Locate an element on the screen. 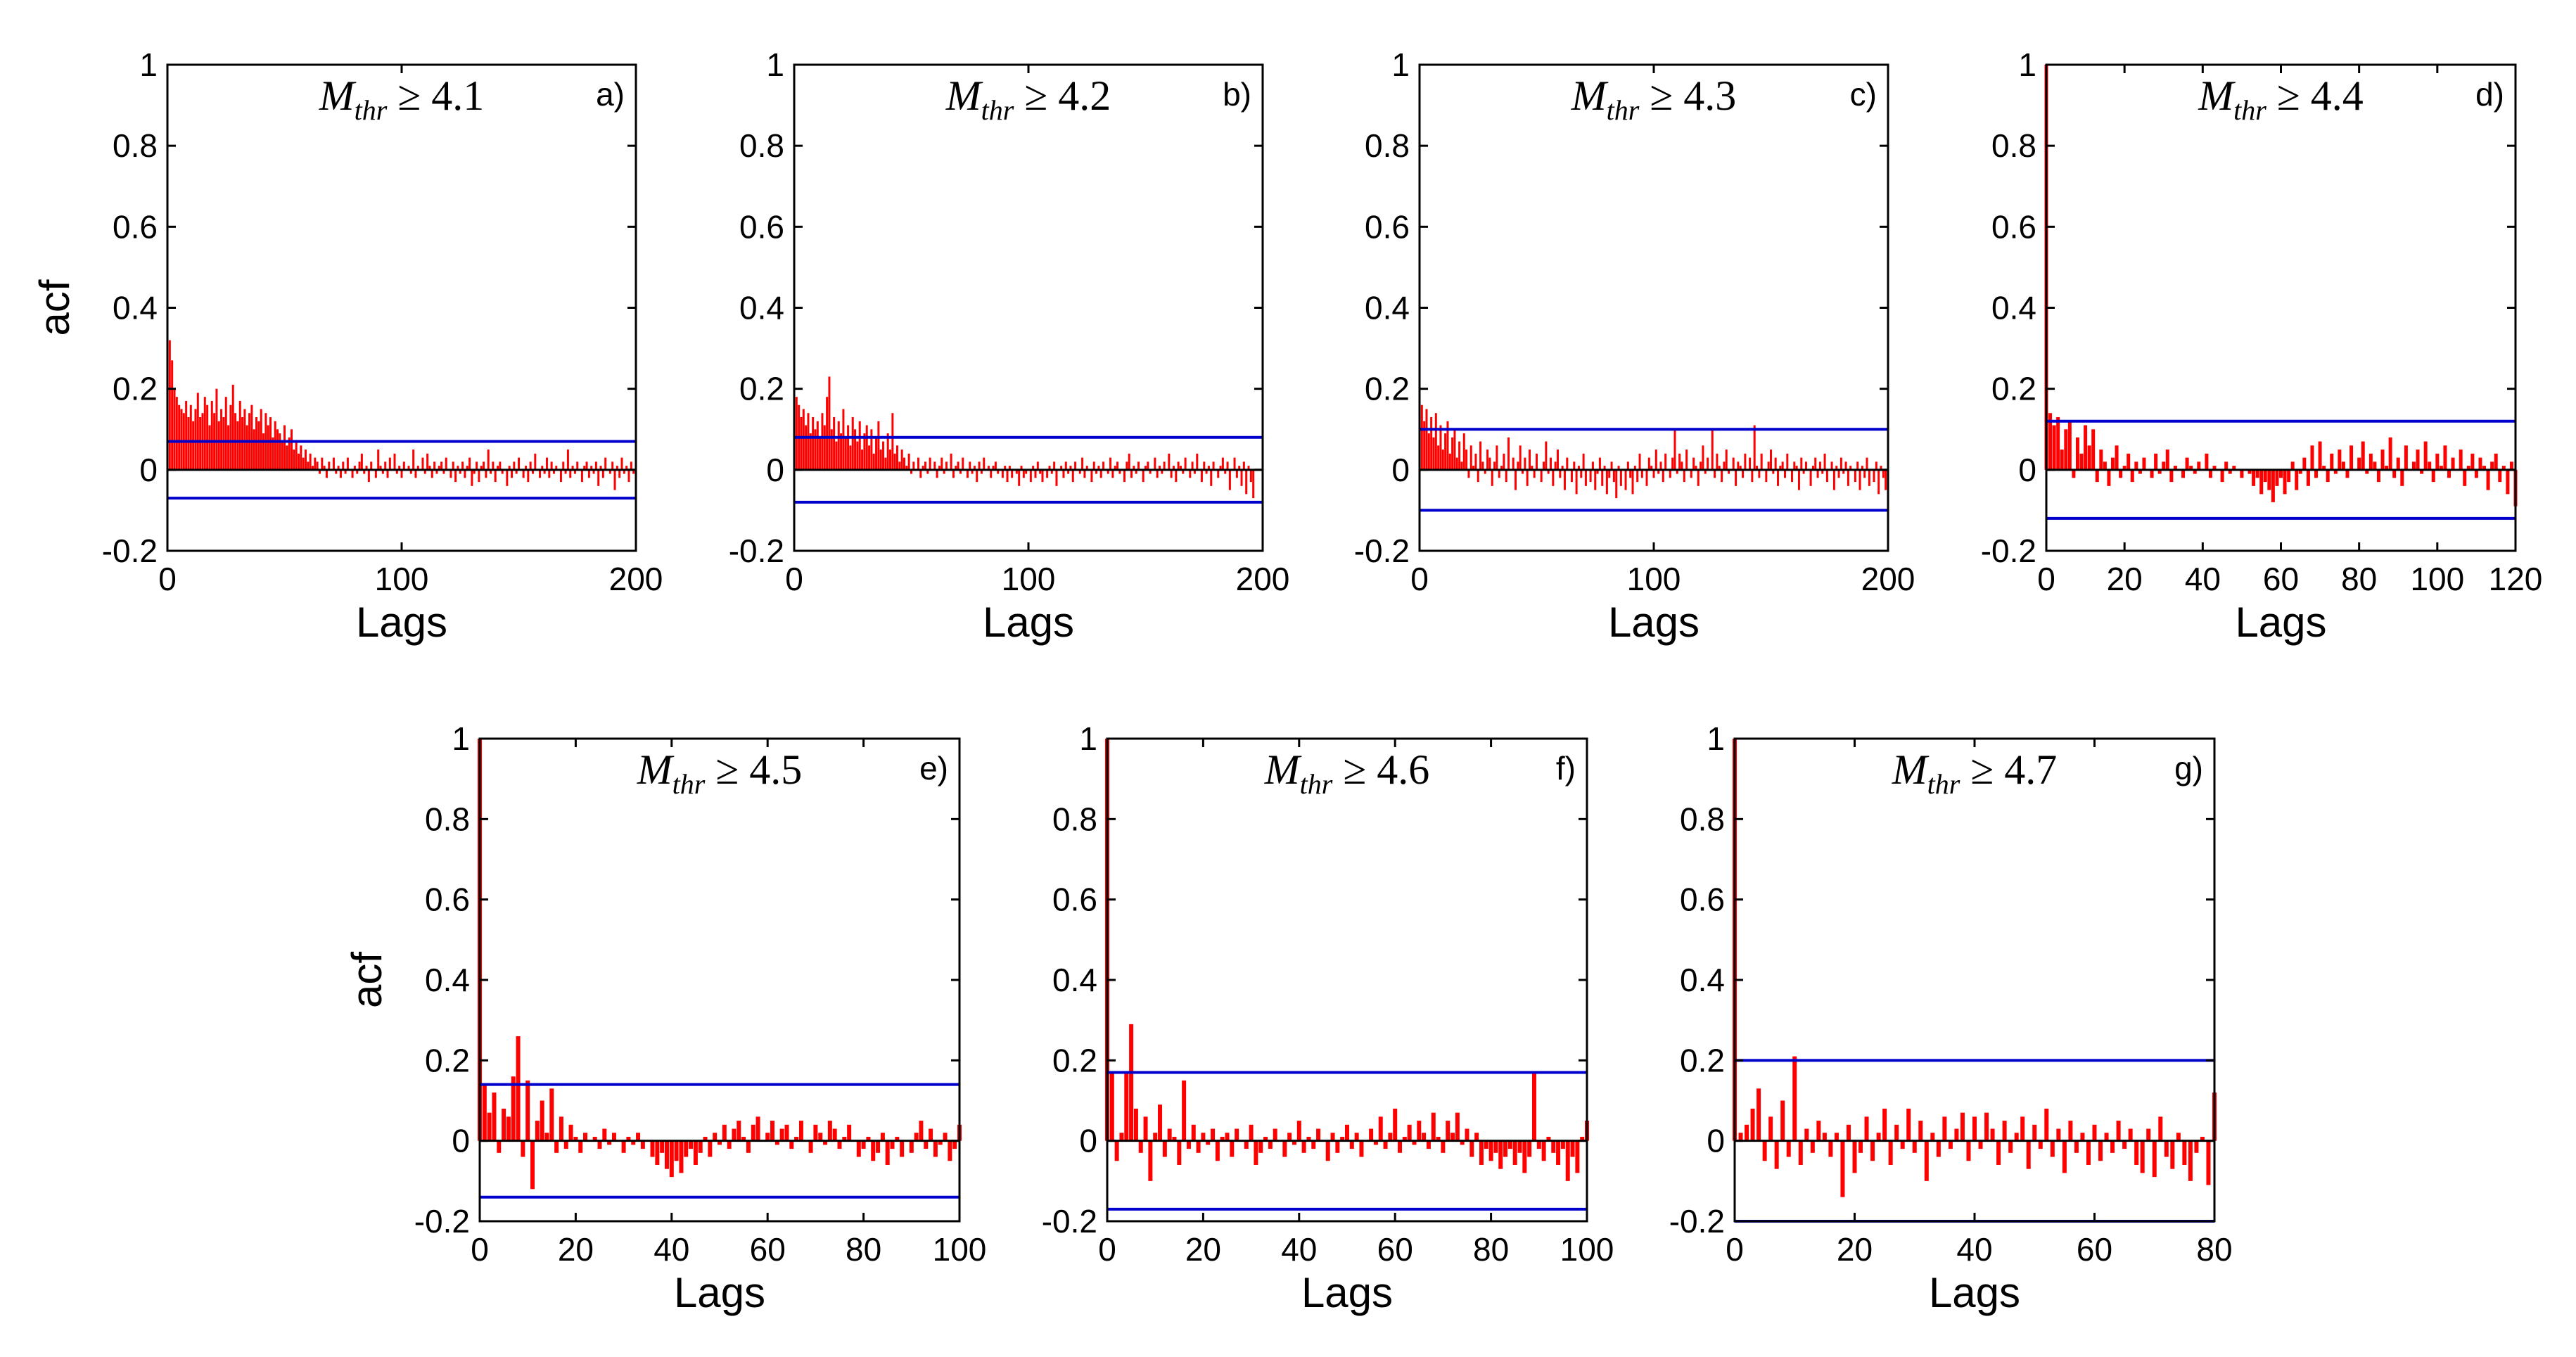 This screenshot has height=1357, width=2576. panel-title: Mthr ≥ 4.6 is located at coordinates (1347, 773).